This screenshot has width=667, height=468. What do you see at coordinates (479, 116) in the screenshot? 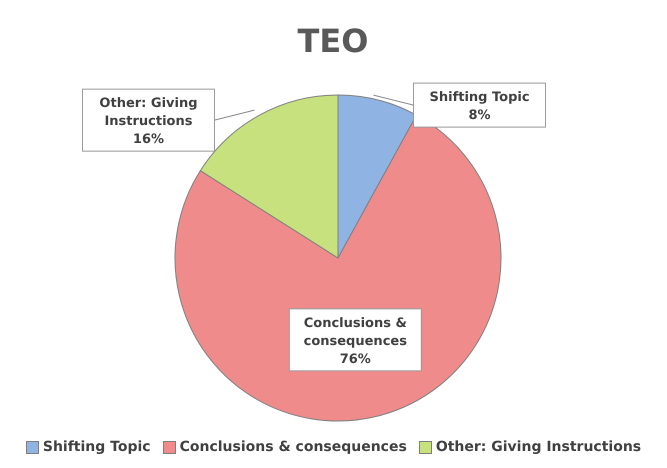
I see `data-label: 8%` at bounding box center [479, 116].